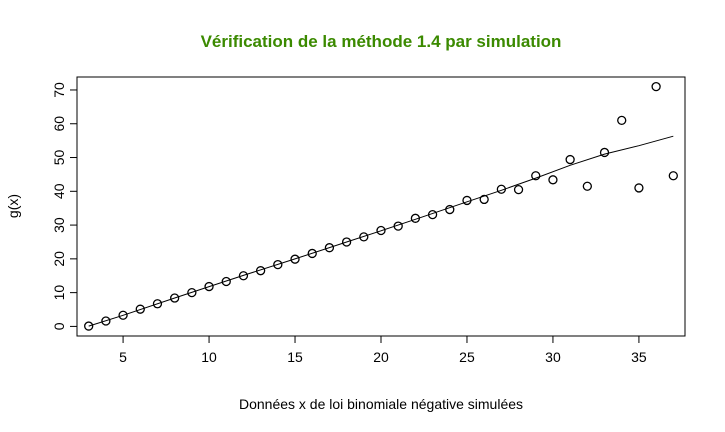 Image resolution: width=725 pixels, height=432 pixels. I want to click on y-tick-label: 70, so click(59, 90).